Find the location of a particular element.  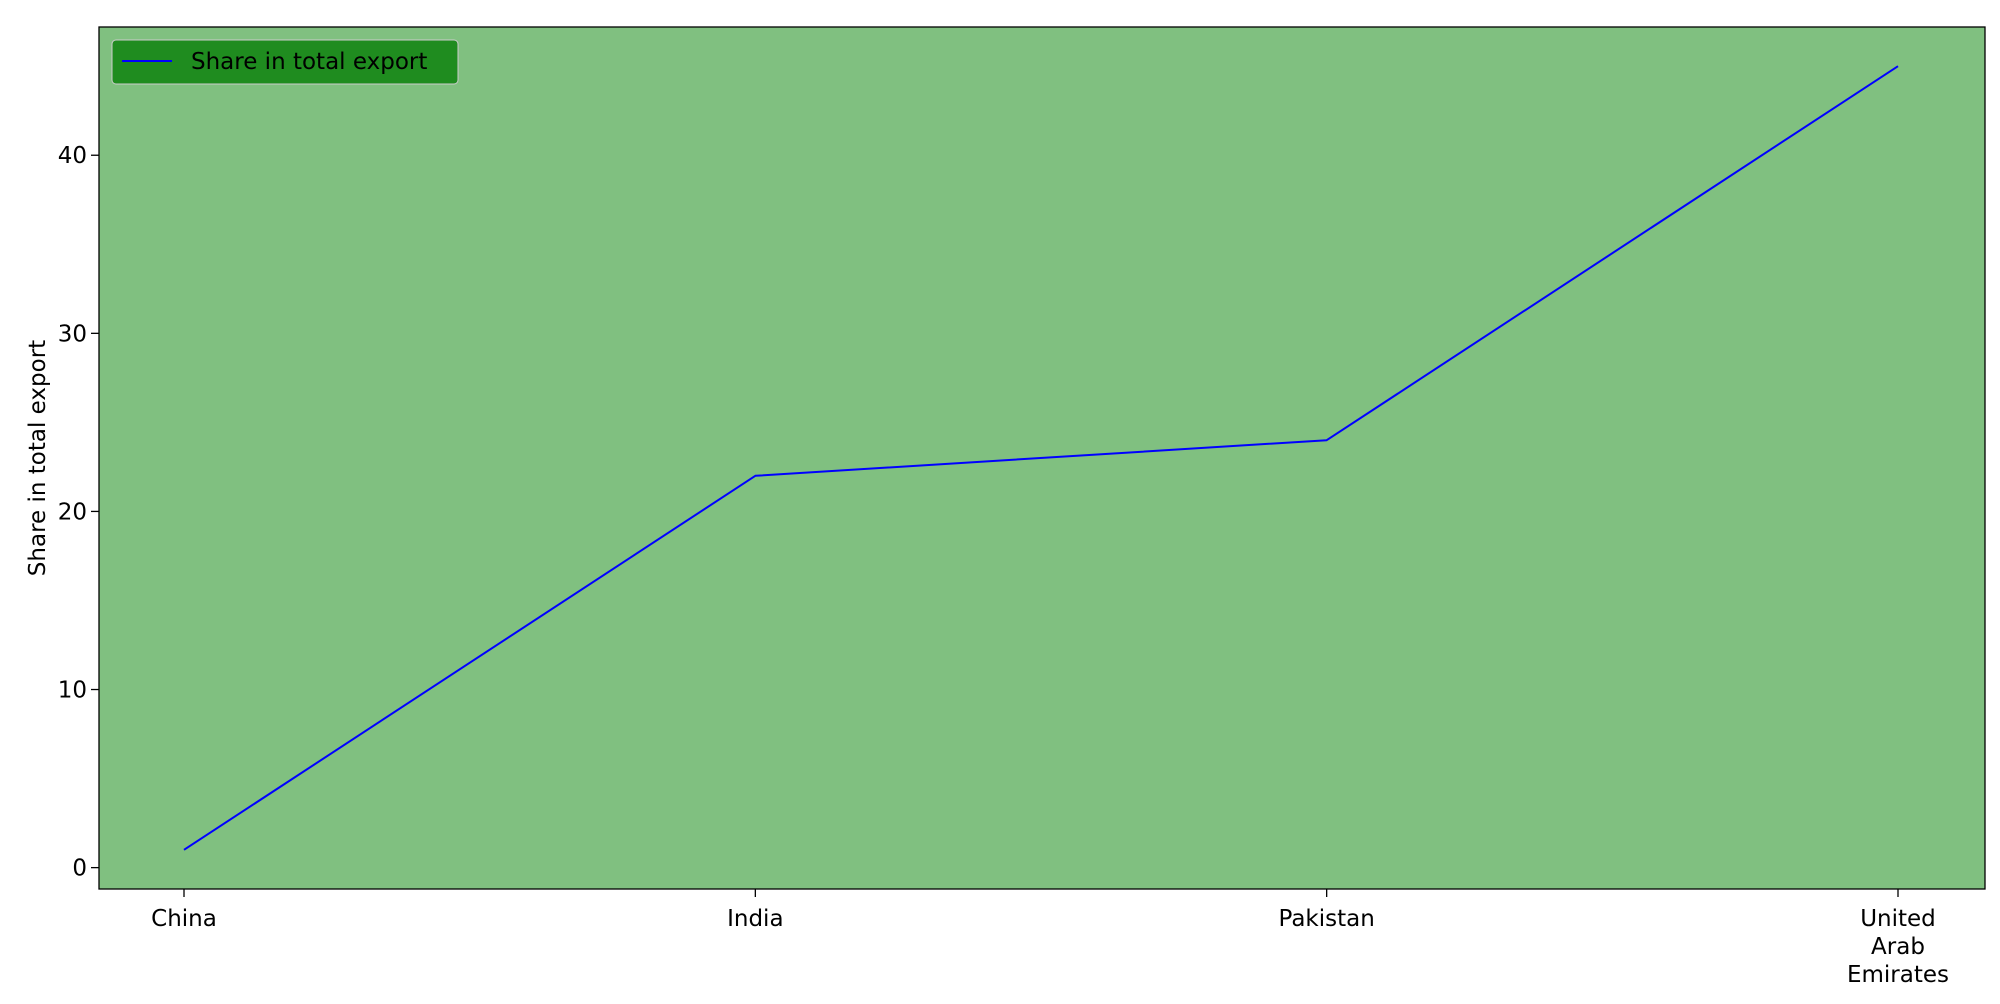

legend: Share in total export is located at coordinates (285, 62).